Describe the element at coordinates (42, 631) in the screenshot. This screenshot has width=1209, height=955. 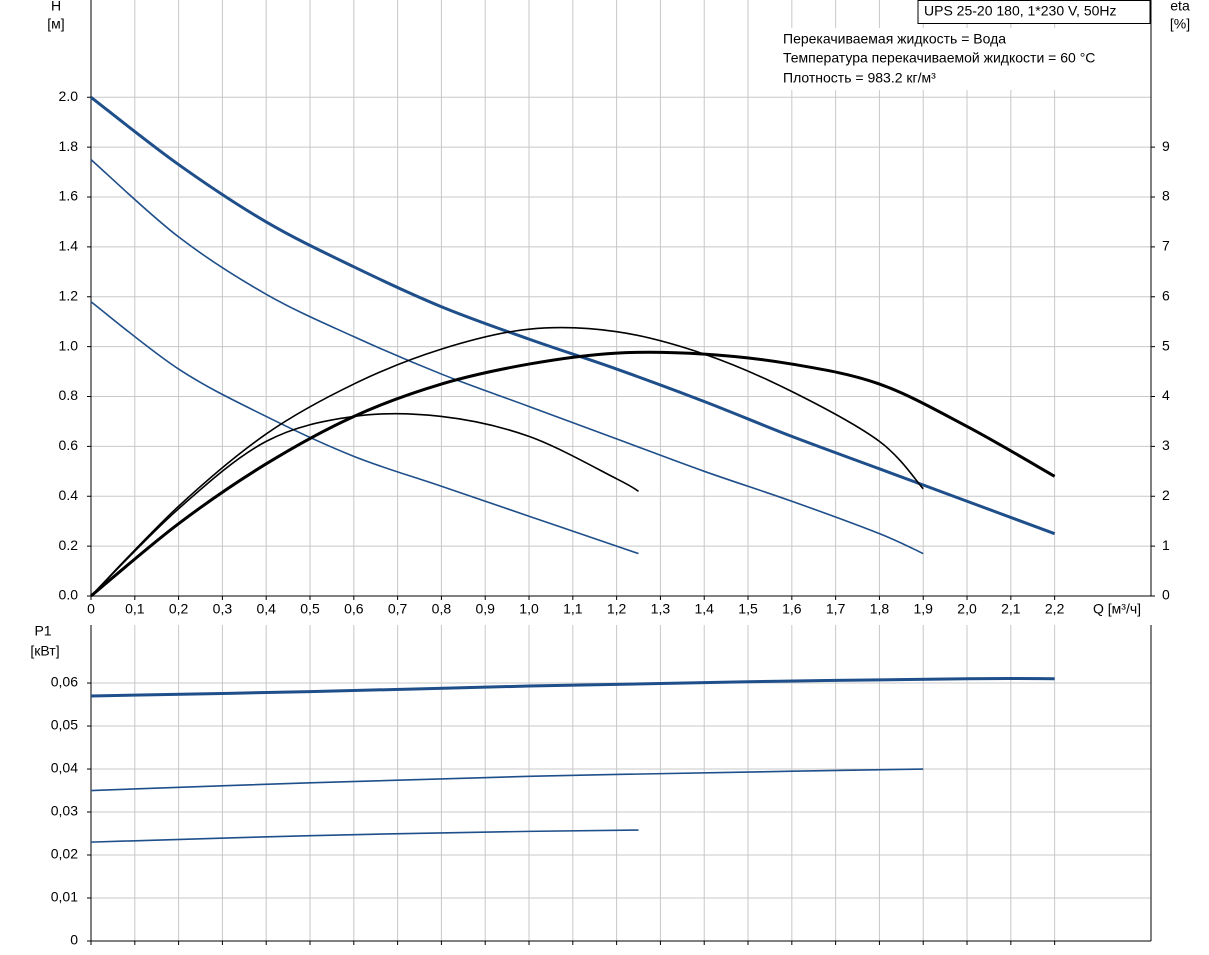
I see `y-label: P1` at that location.